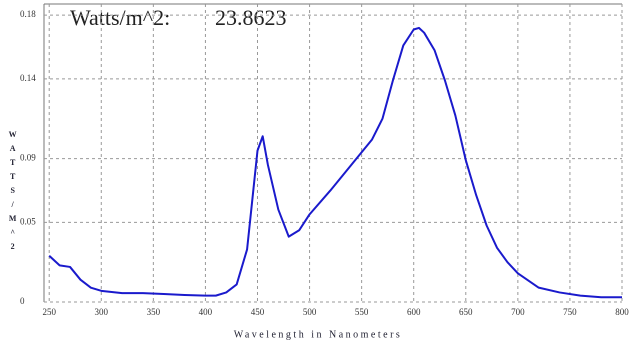  Describe the element at coordinates (154, 312) in the screenshot. I see `x-tick-label: 350` at that location.